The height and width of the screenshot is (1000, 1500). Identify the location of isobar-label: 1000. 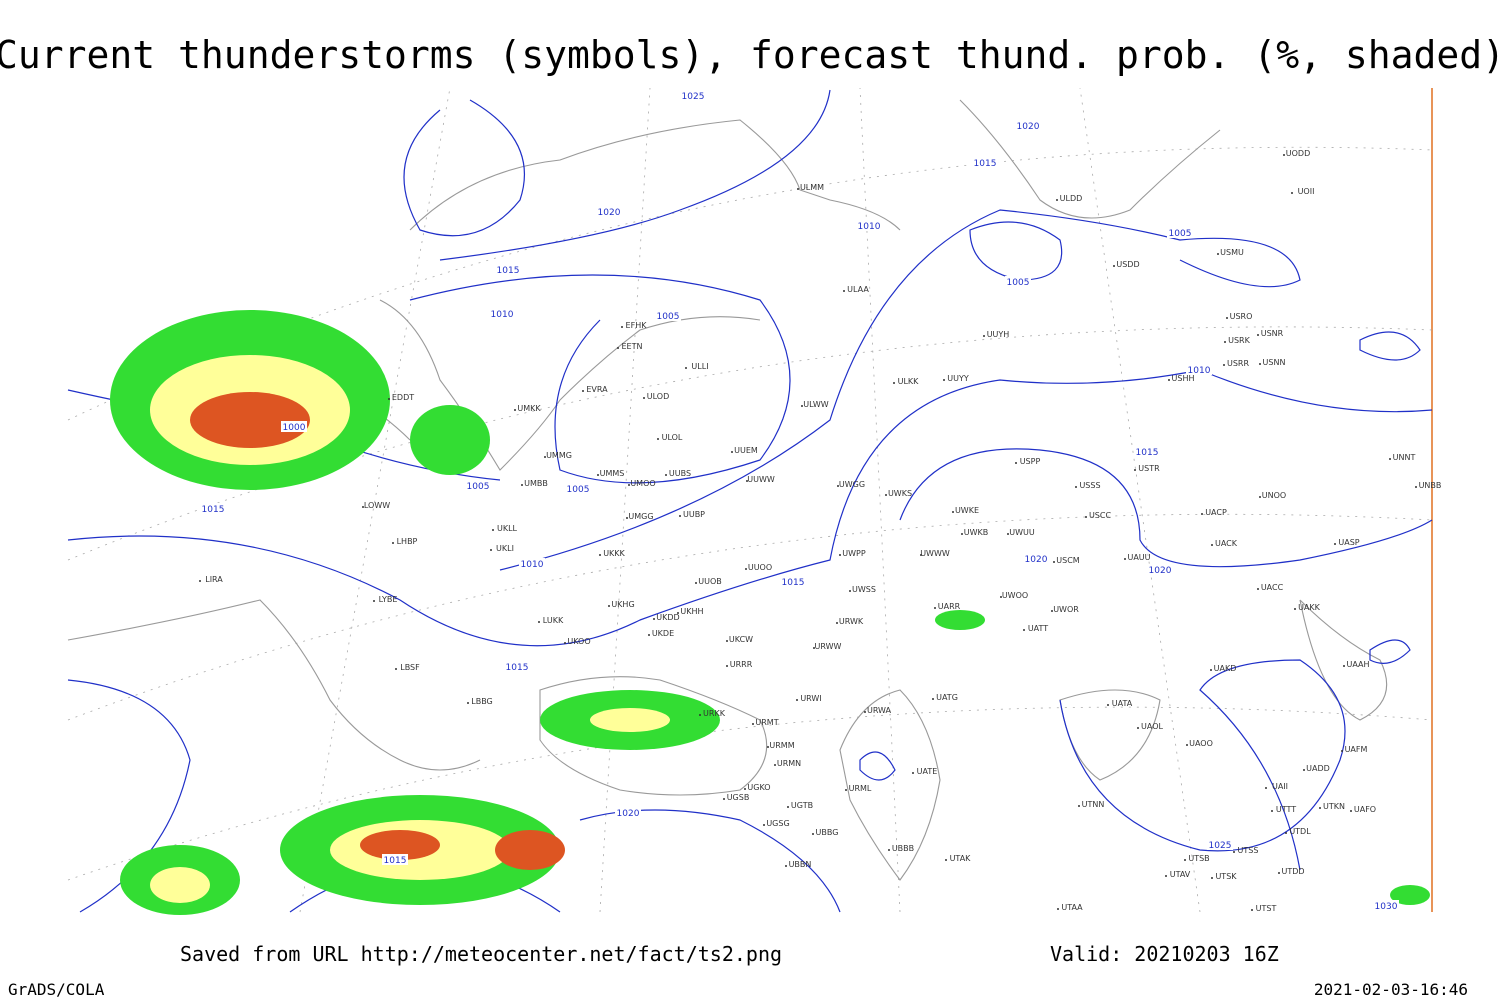
(294, 428).